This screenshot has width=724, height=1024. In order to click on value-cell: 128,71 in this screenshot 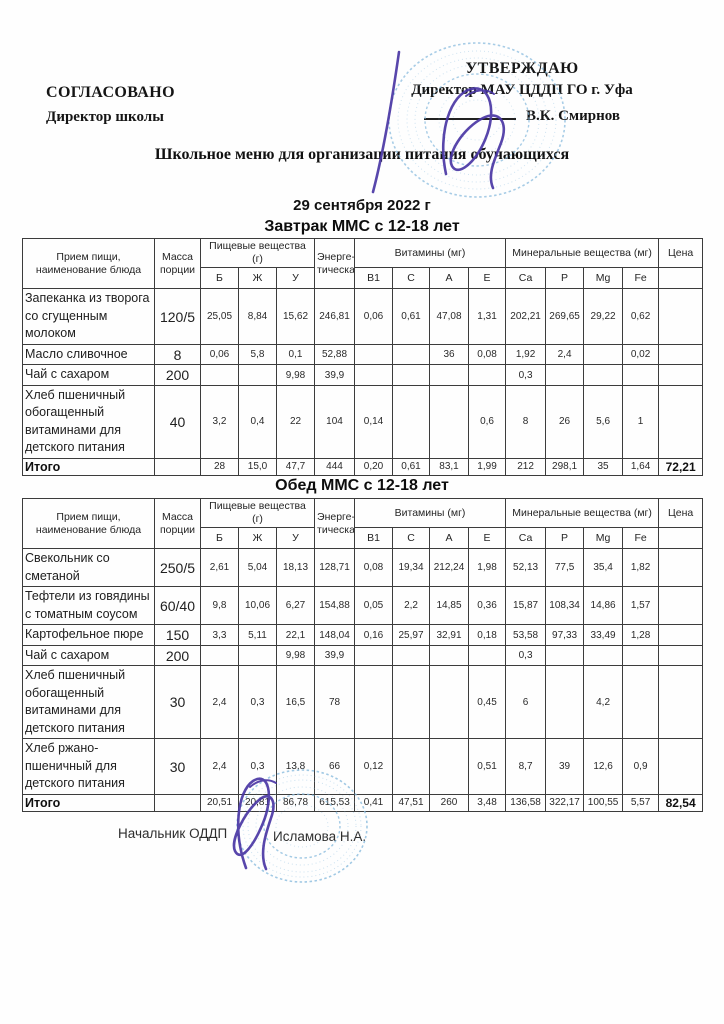, I will do `click(335, 568)`.